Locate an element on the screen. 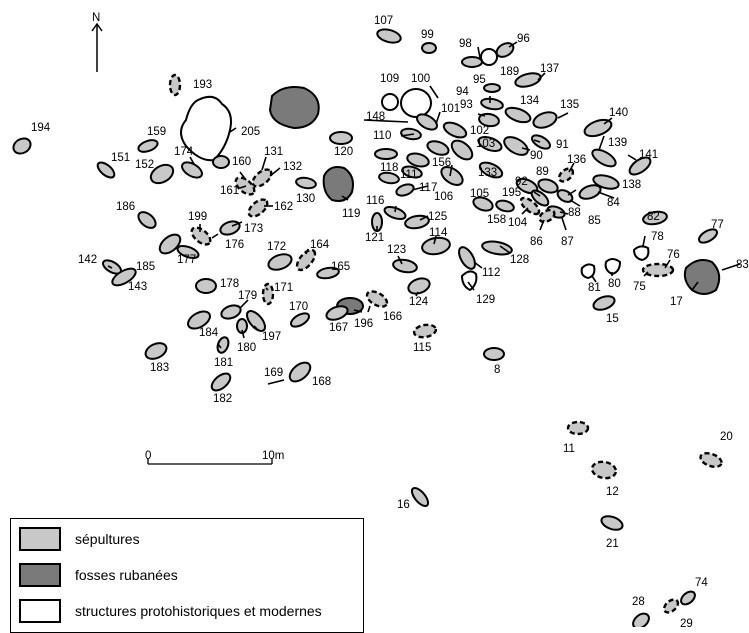  feature-label: 86 is located at coordinates (536, 242).